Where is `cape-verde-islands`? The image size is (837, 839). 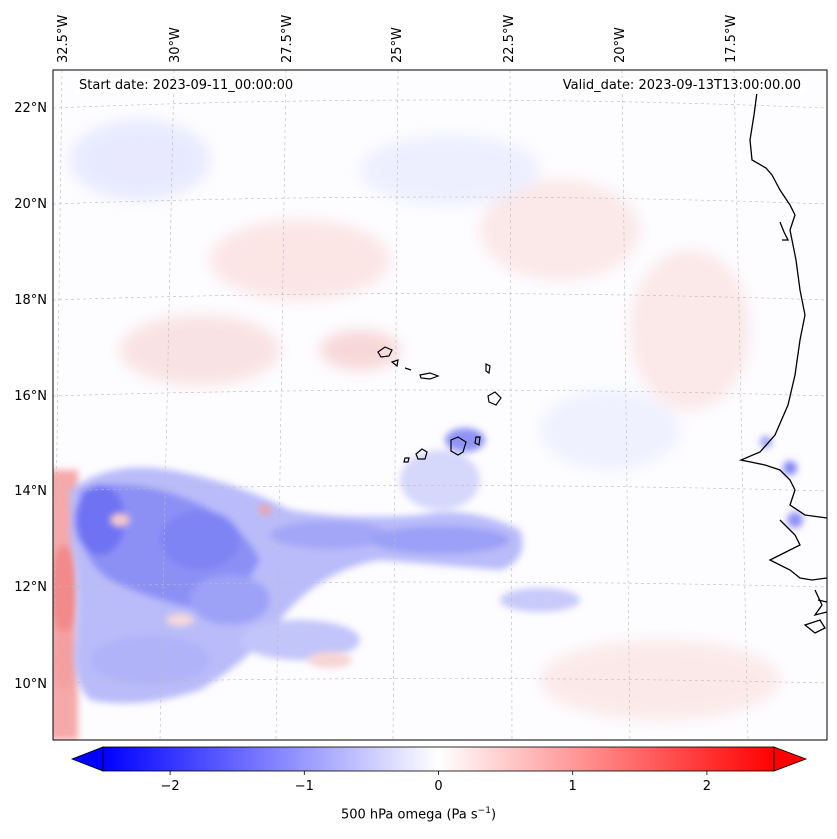
cape-verde-islands is located at coordinates (439, 404).